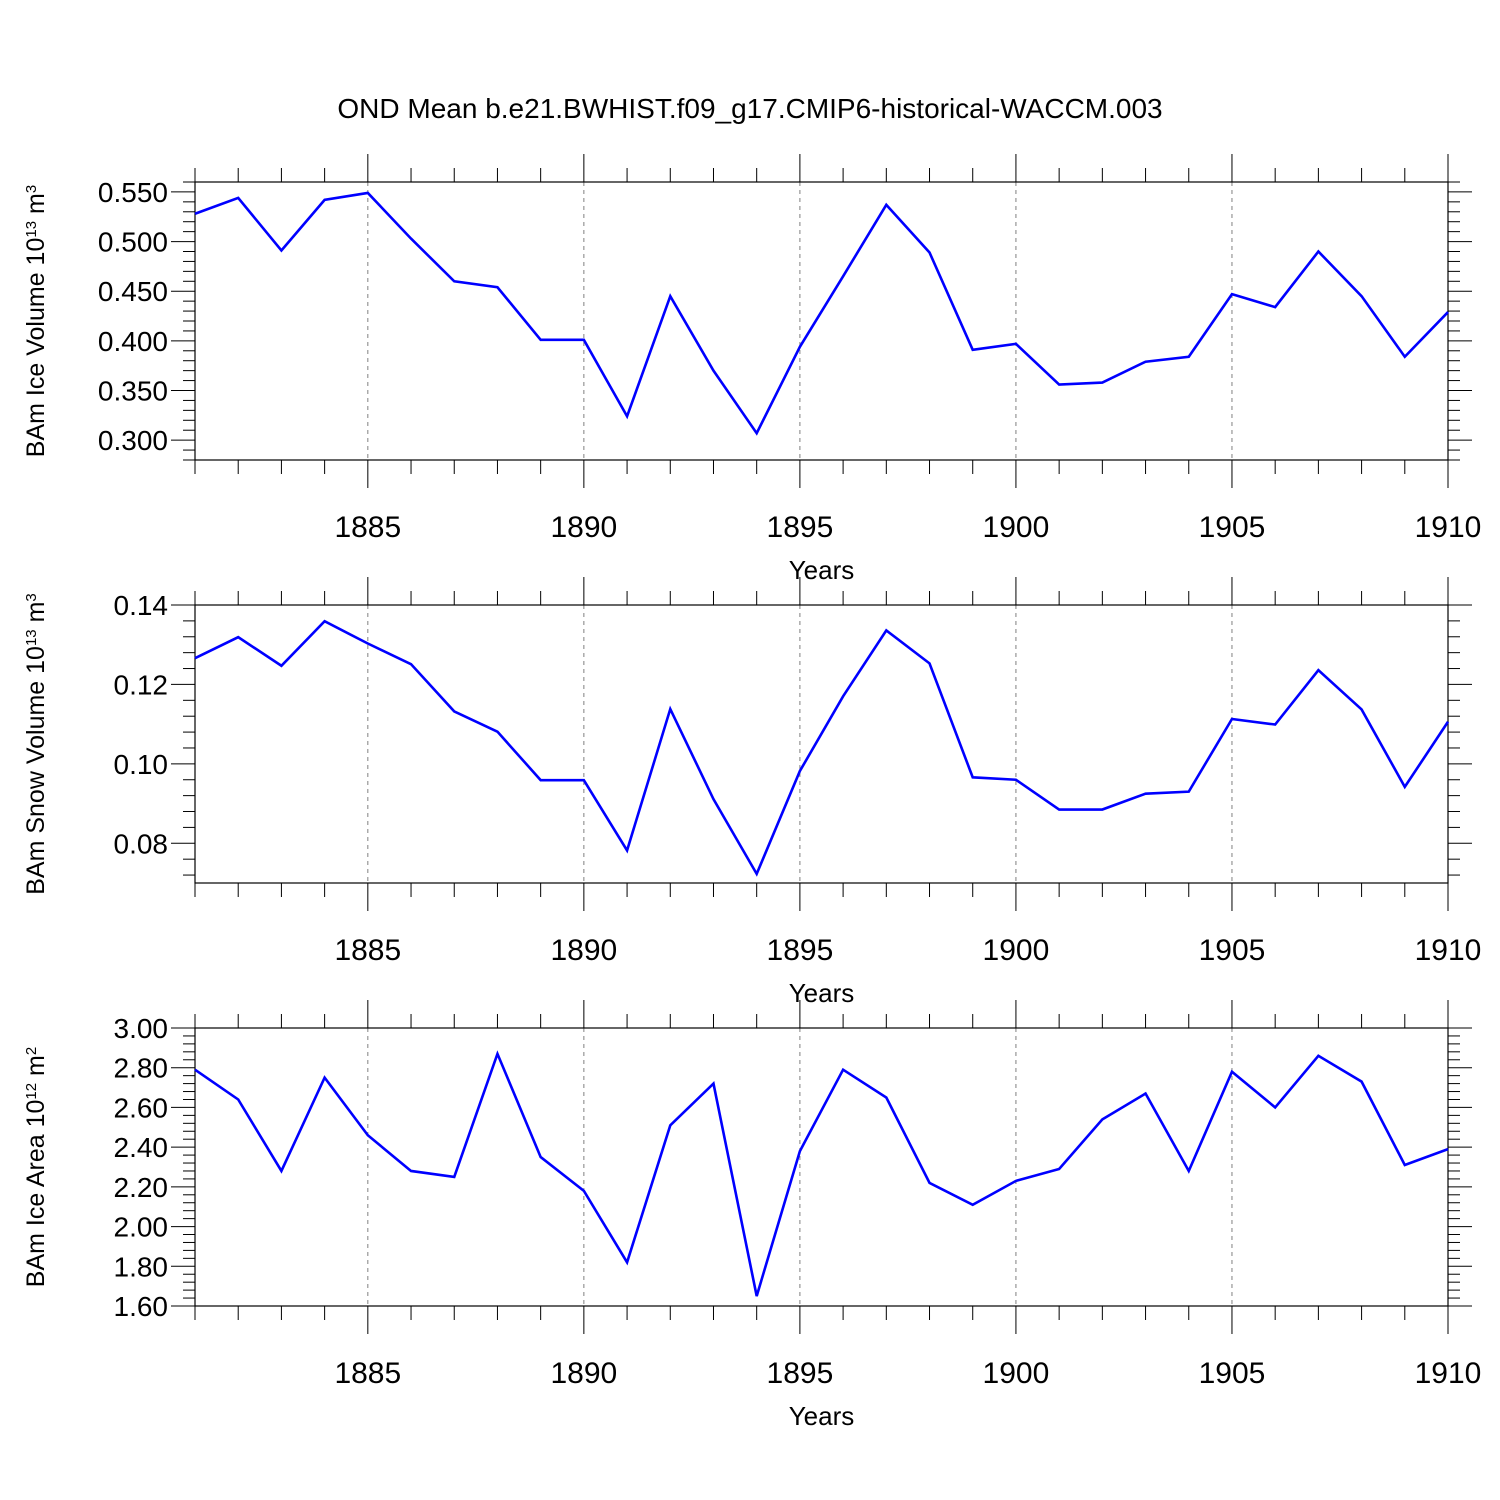 The height and width of the screenshot is (1500, 1500). I want to click on y-tick-label: 0.400, so click(133, 341).